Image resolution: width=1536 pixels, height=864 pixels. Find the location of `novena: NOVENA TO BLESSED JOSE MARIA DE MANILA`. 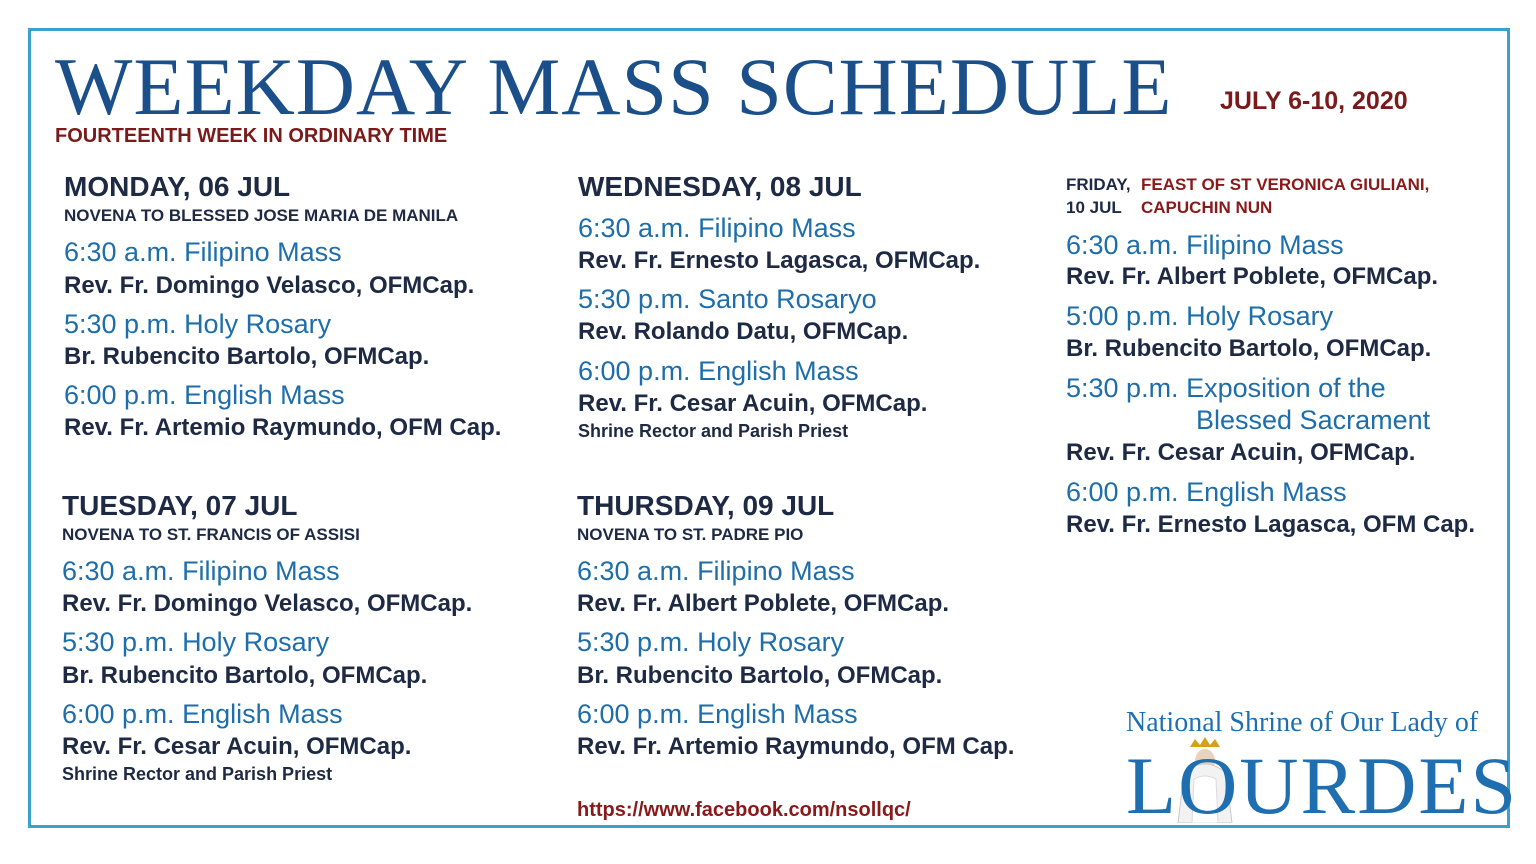

novena: NOVENA TO BLESSED JOSE MARIA DE MANILA is located at coordinates (261, 215).